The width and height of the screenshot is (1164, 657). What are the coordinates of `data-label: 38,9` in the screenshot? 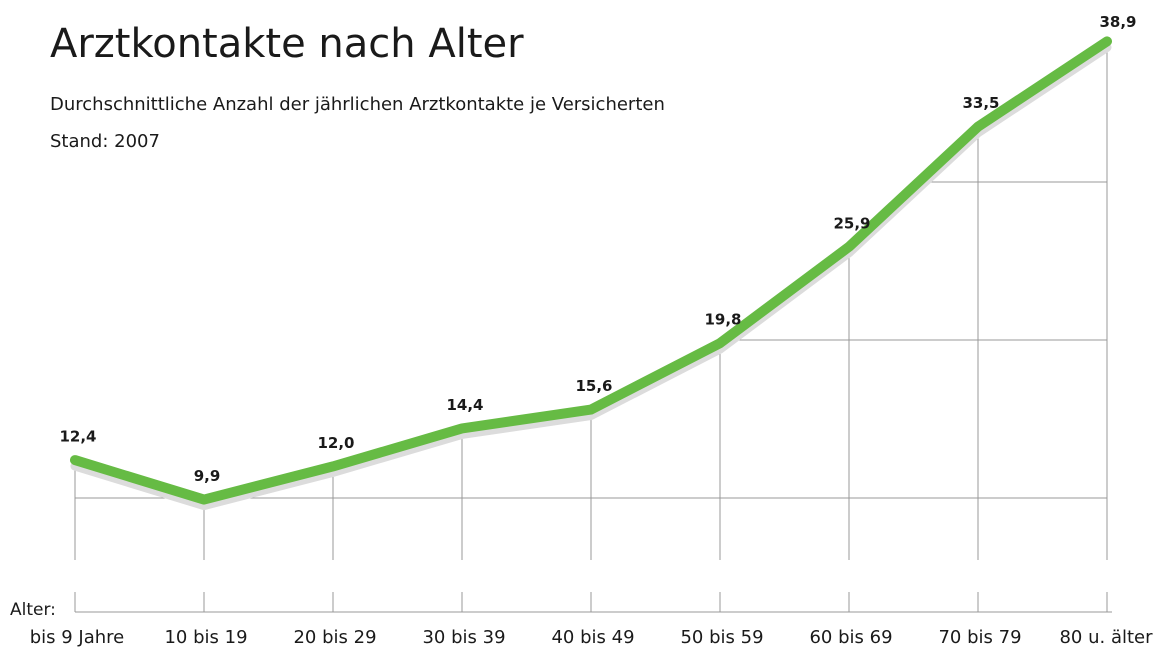 It's located at (1117, 22).